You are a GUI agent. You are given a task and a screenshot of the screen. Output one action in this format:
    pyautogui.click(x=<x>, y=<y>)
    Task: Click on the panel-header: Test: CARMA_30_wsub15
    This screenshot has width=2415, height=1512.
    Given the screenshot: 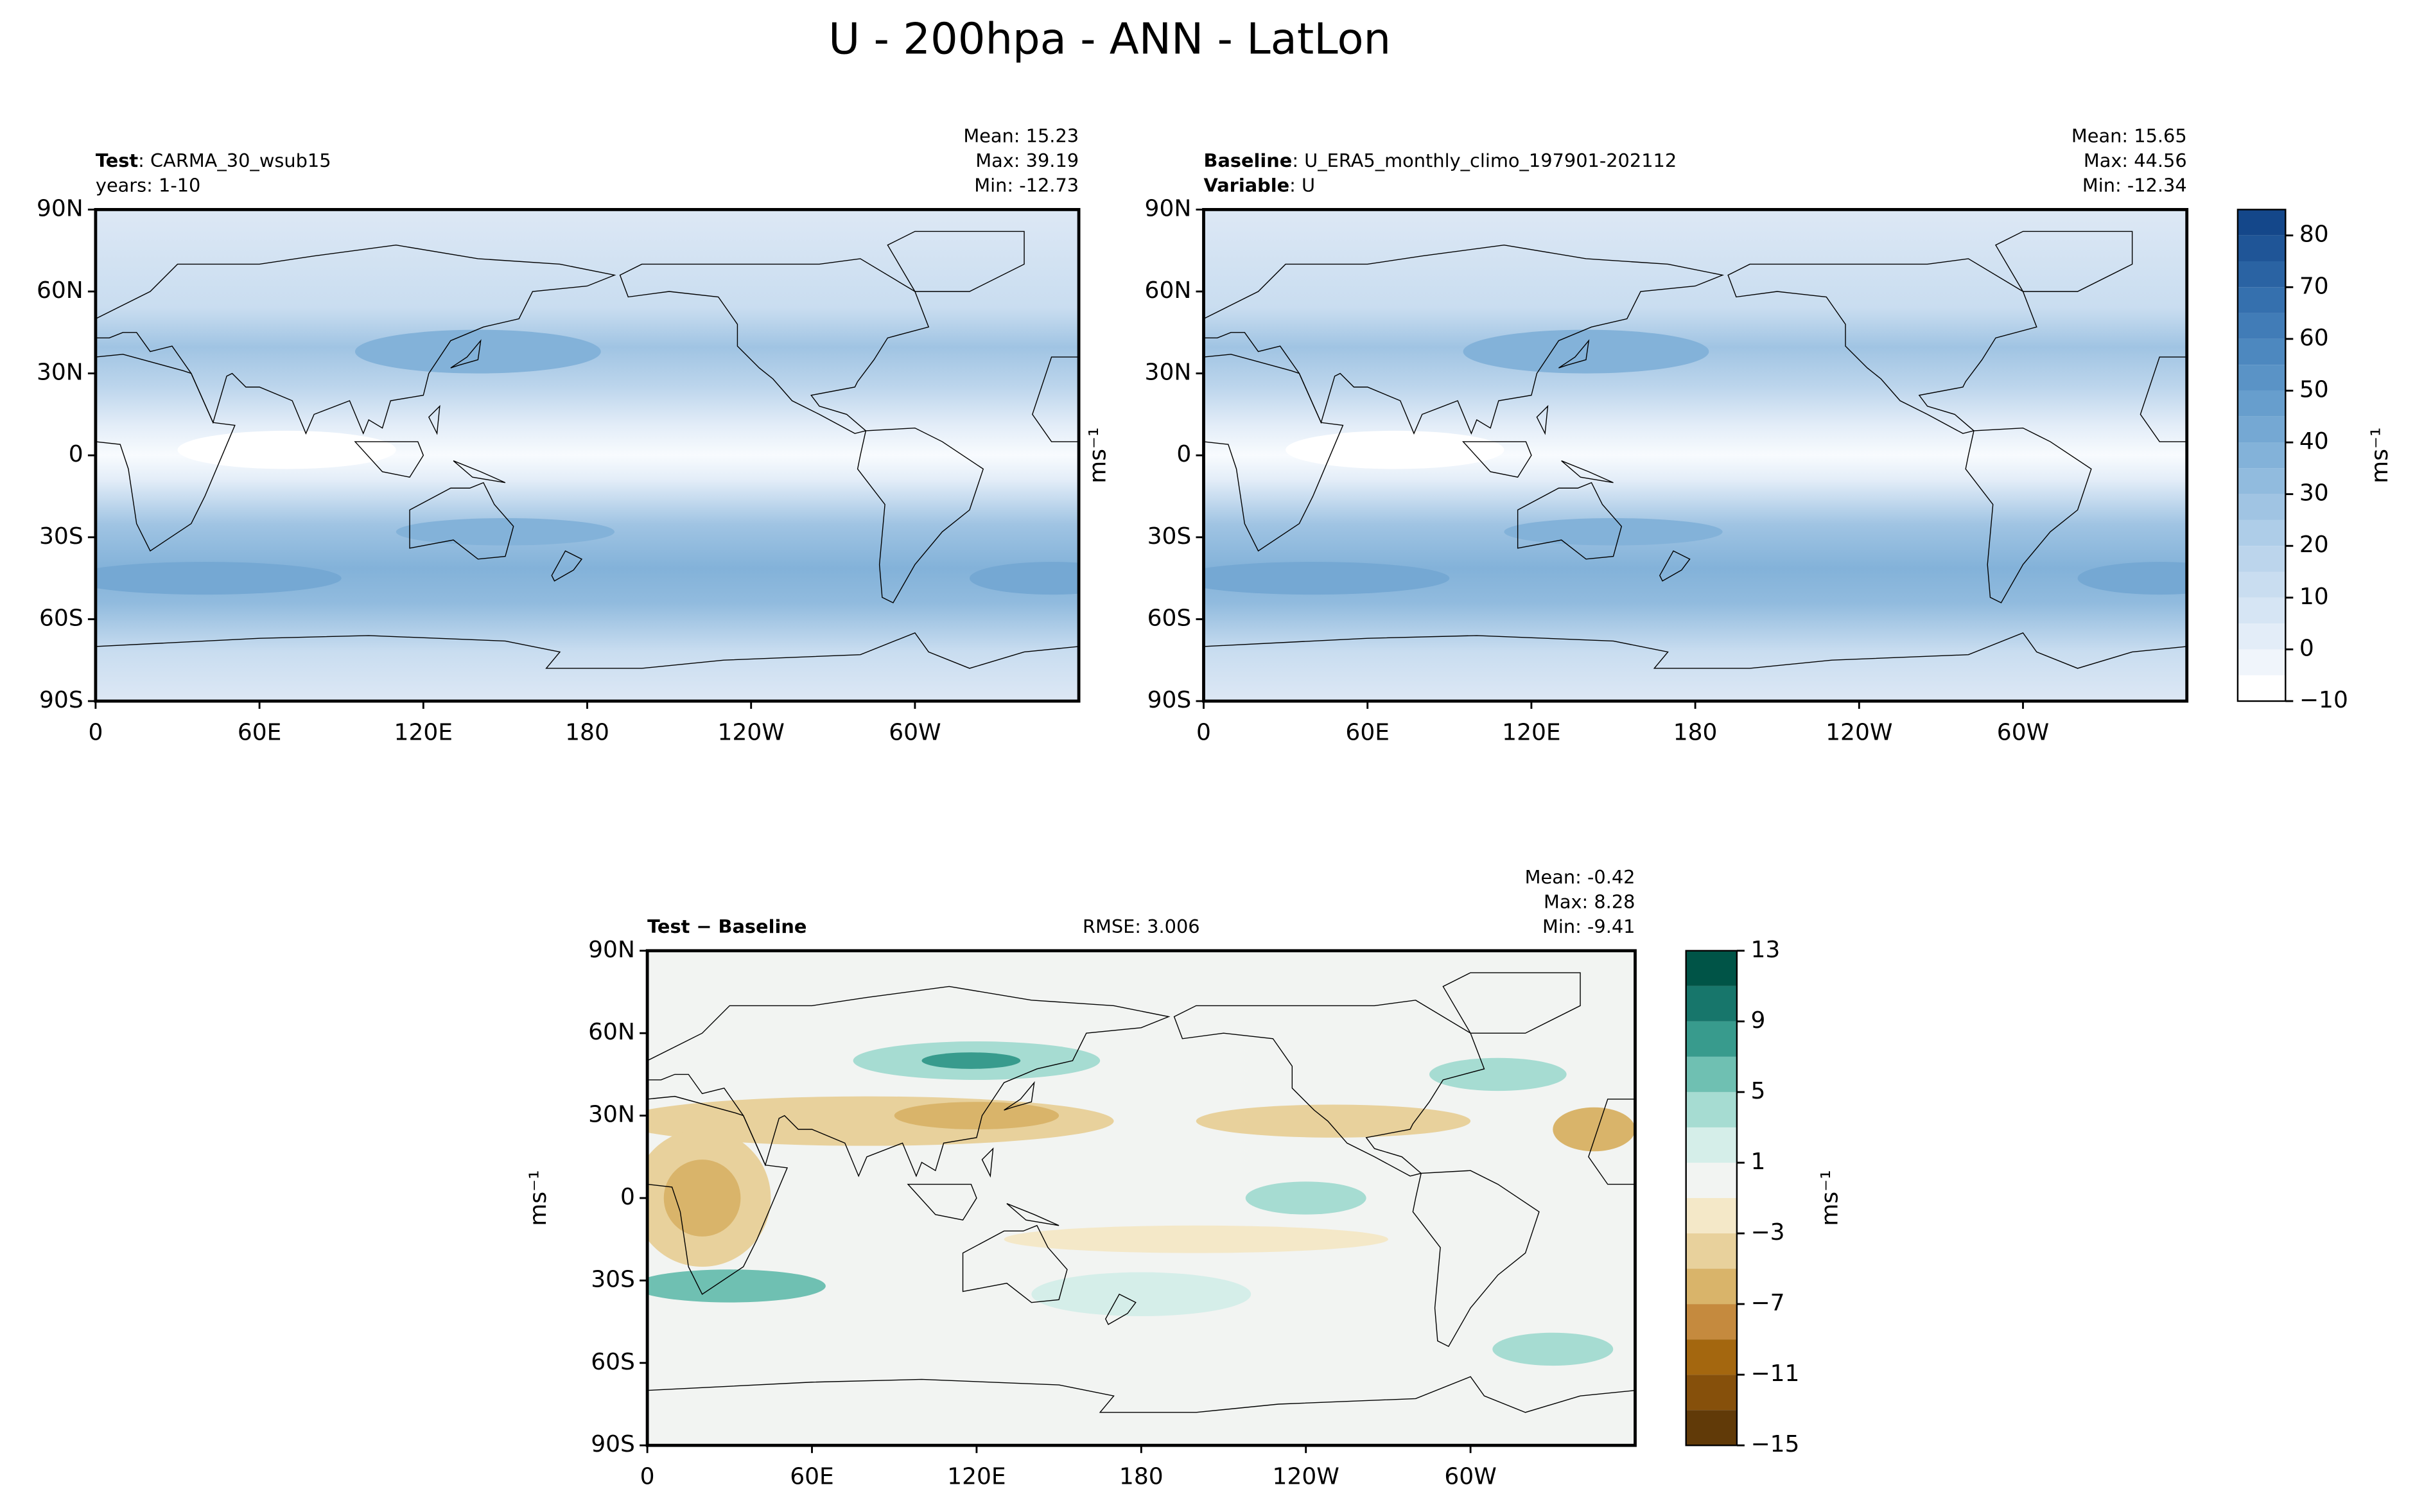 What is the action you would take?
    pyautogui.click(x=213, y=160)
    